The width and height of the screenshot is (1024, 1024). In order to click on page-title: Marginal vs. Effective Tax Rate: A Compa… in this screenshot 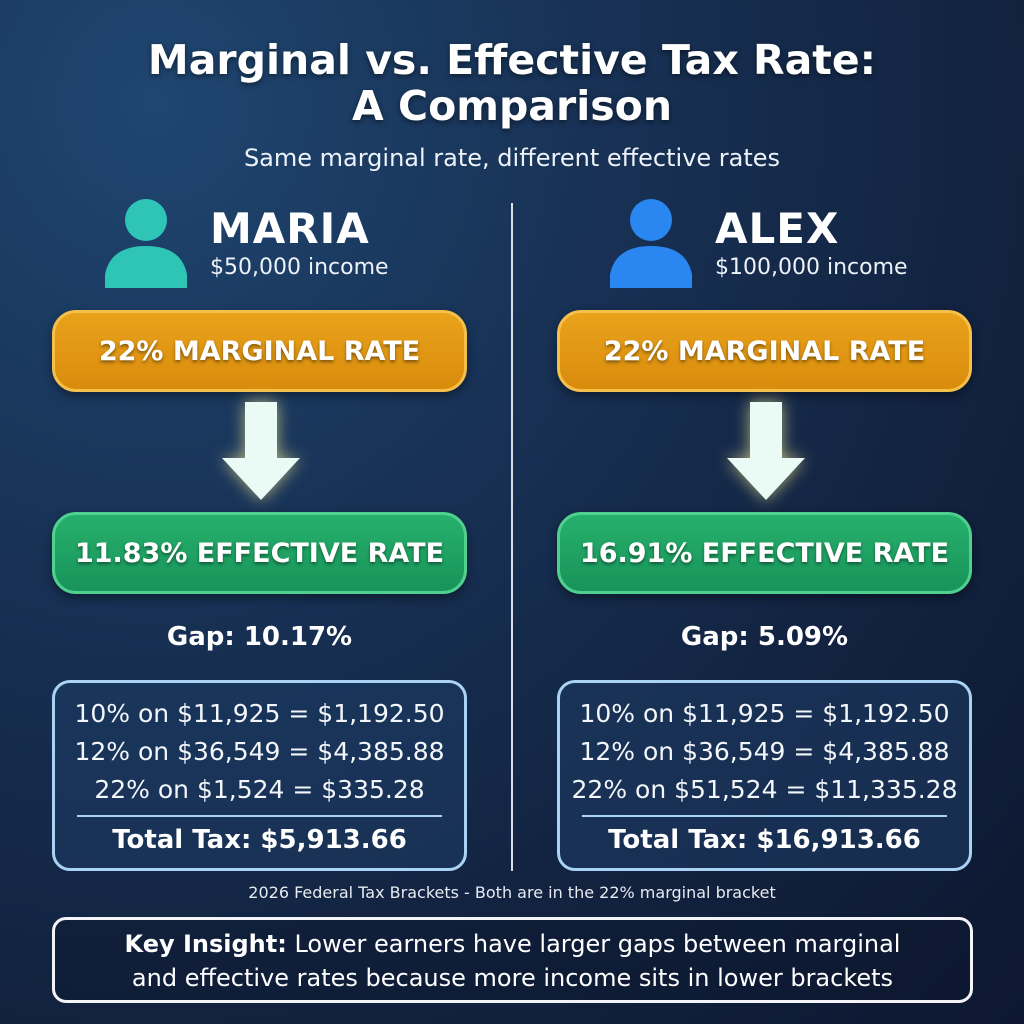, I will do `click(512, 83)`.